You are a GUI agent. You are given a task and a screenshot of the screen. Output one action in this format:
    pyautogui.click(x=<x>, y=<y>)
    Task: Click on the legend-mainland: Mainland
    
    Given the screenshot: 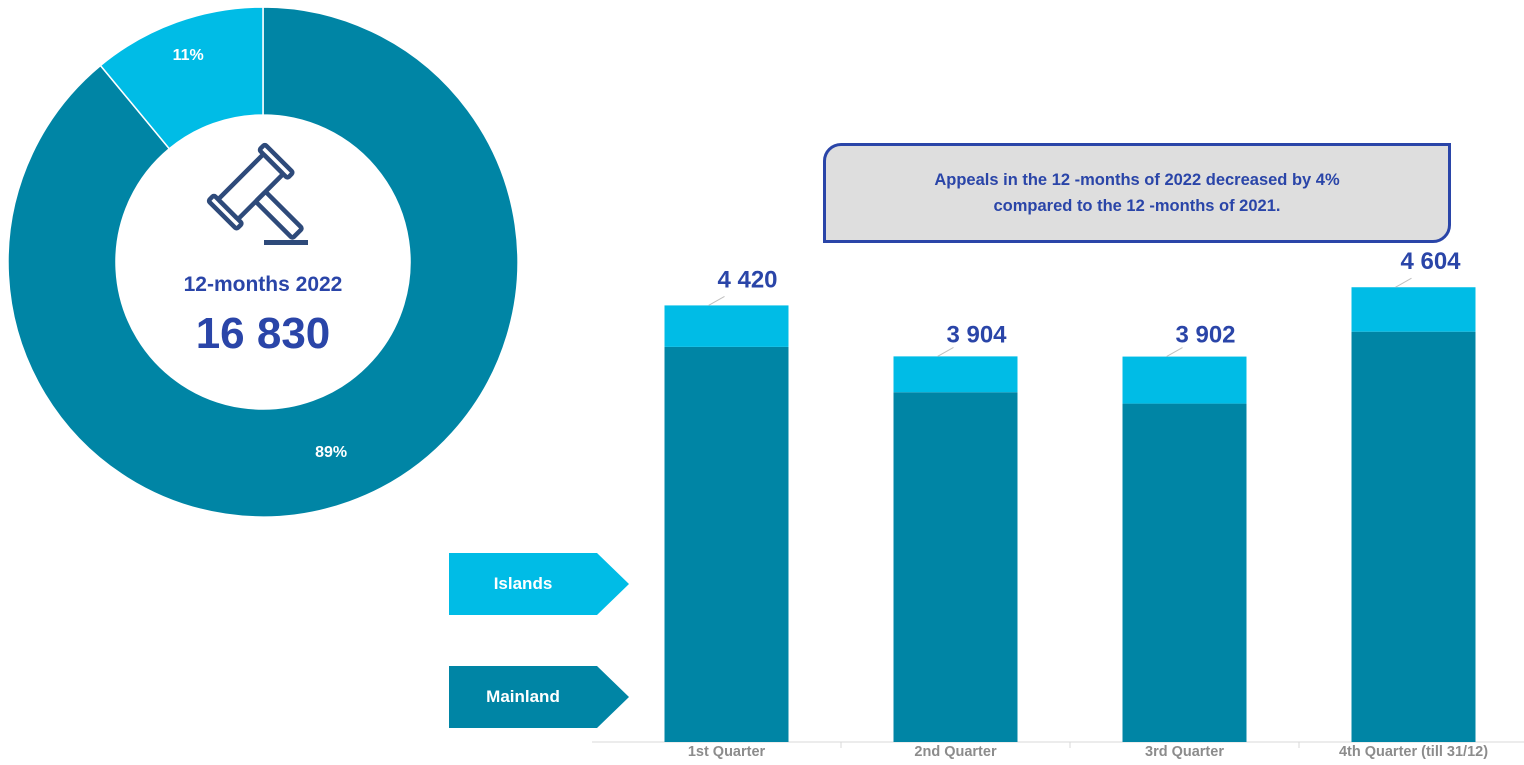 What is the action you would take?
    pyautogui.click(x=539, y=697)
    